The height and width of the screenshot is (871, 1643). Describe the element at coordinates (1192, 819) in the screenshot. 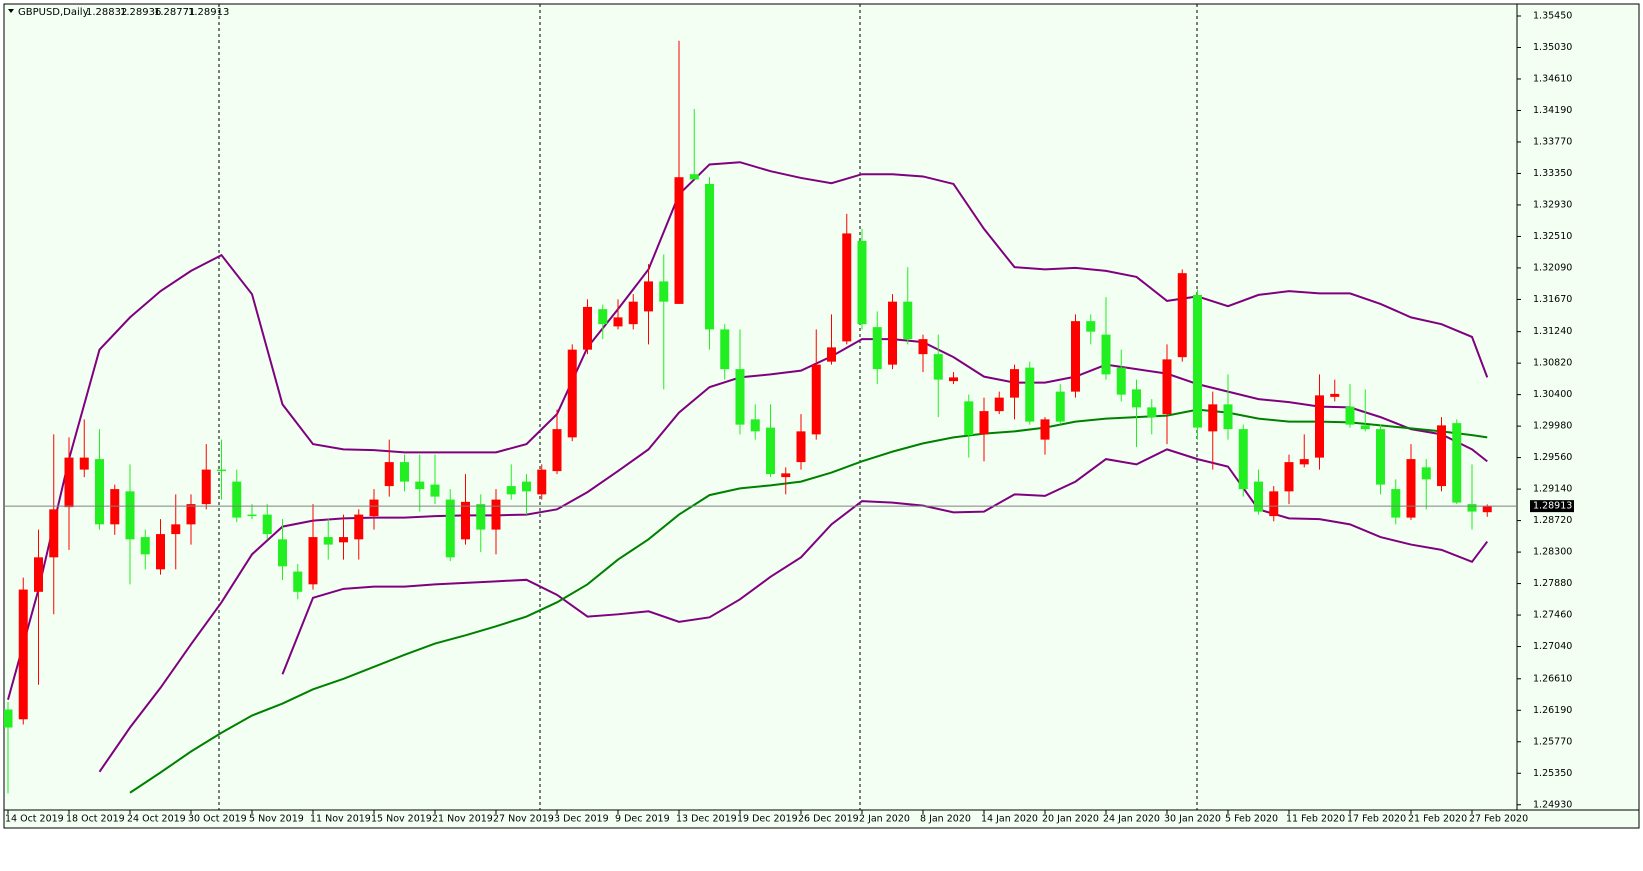

I see `x-tick-label: 30 Jan 2020` at that location.